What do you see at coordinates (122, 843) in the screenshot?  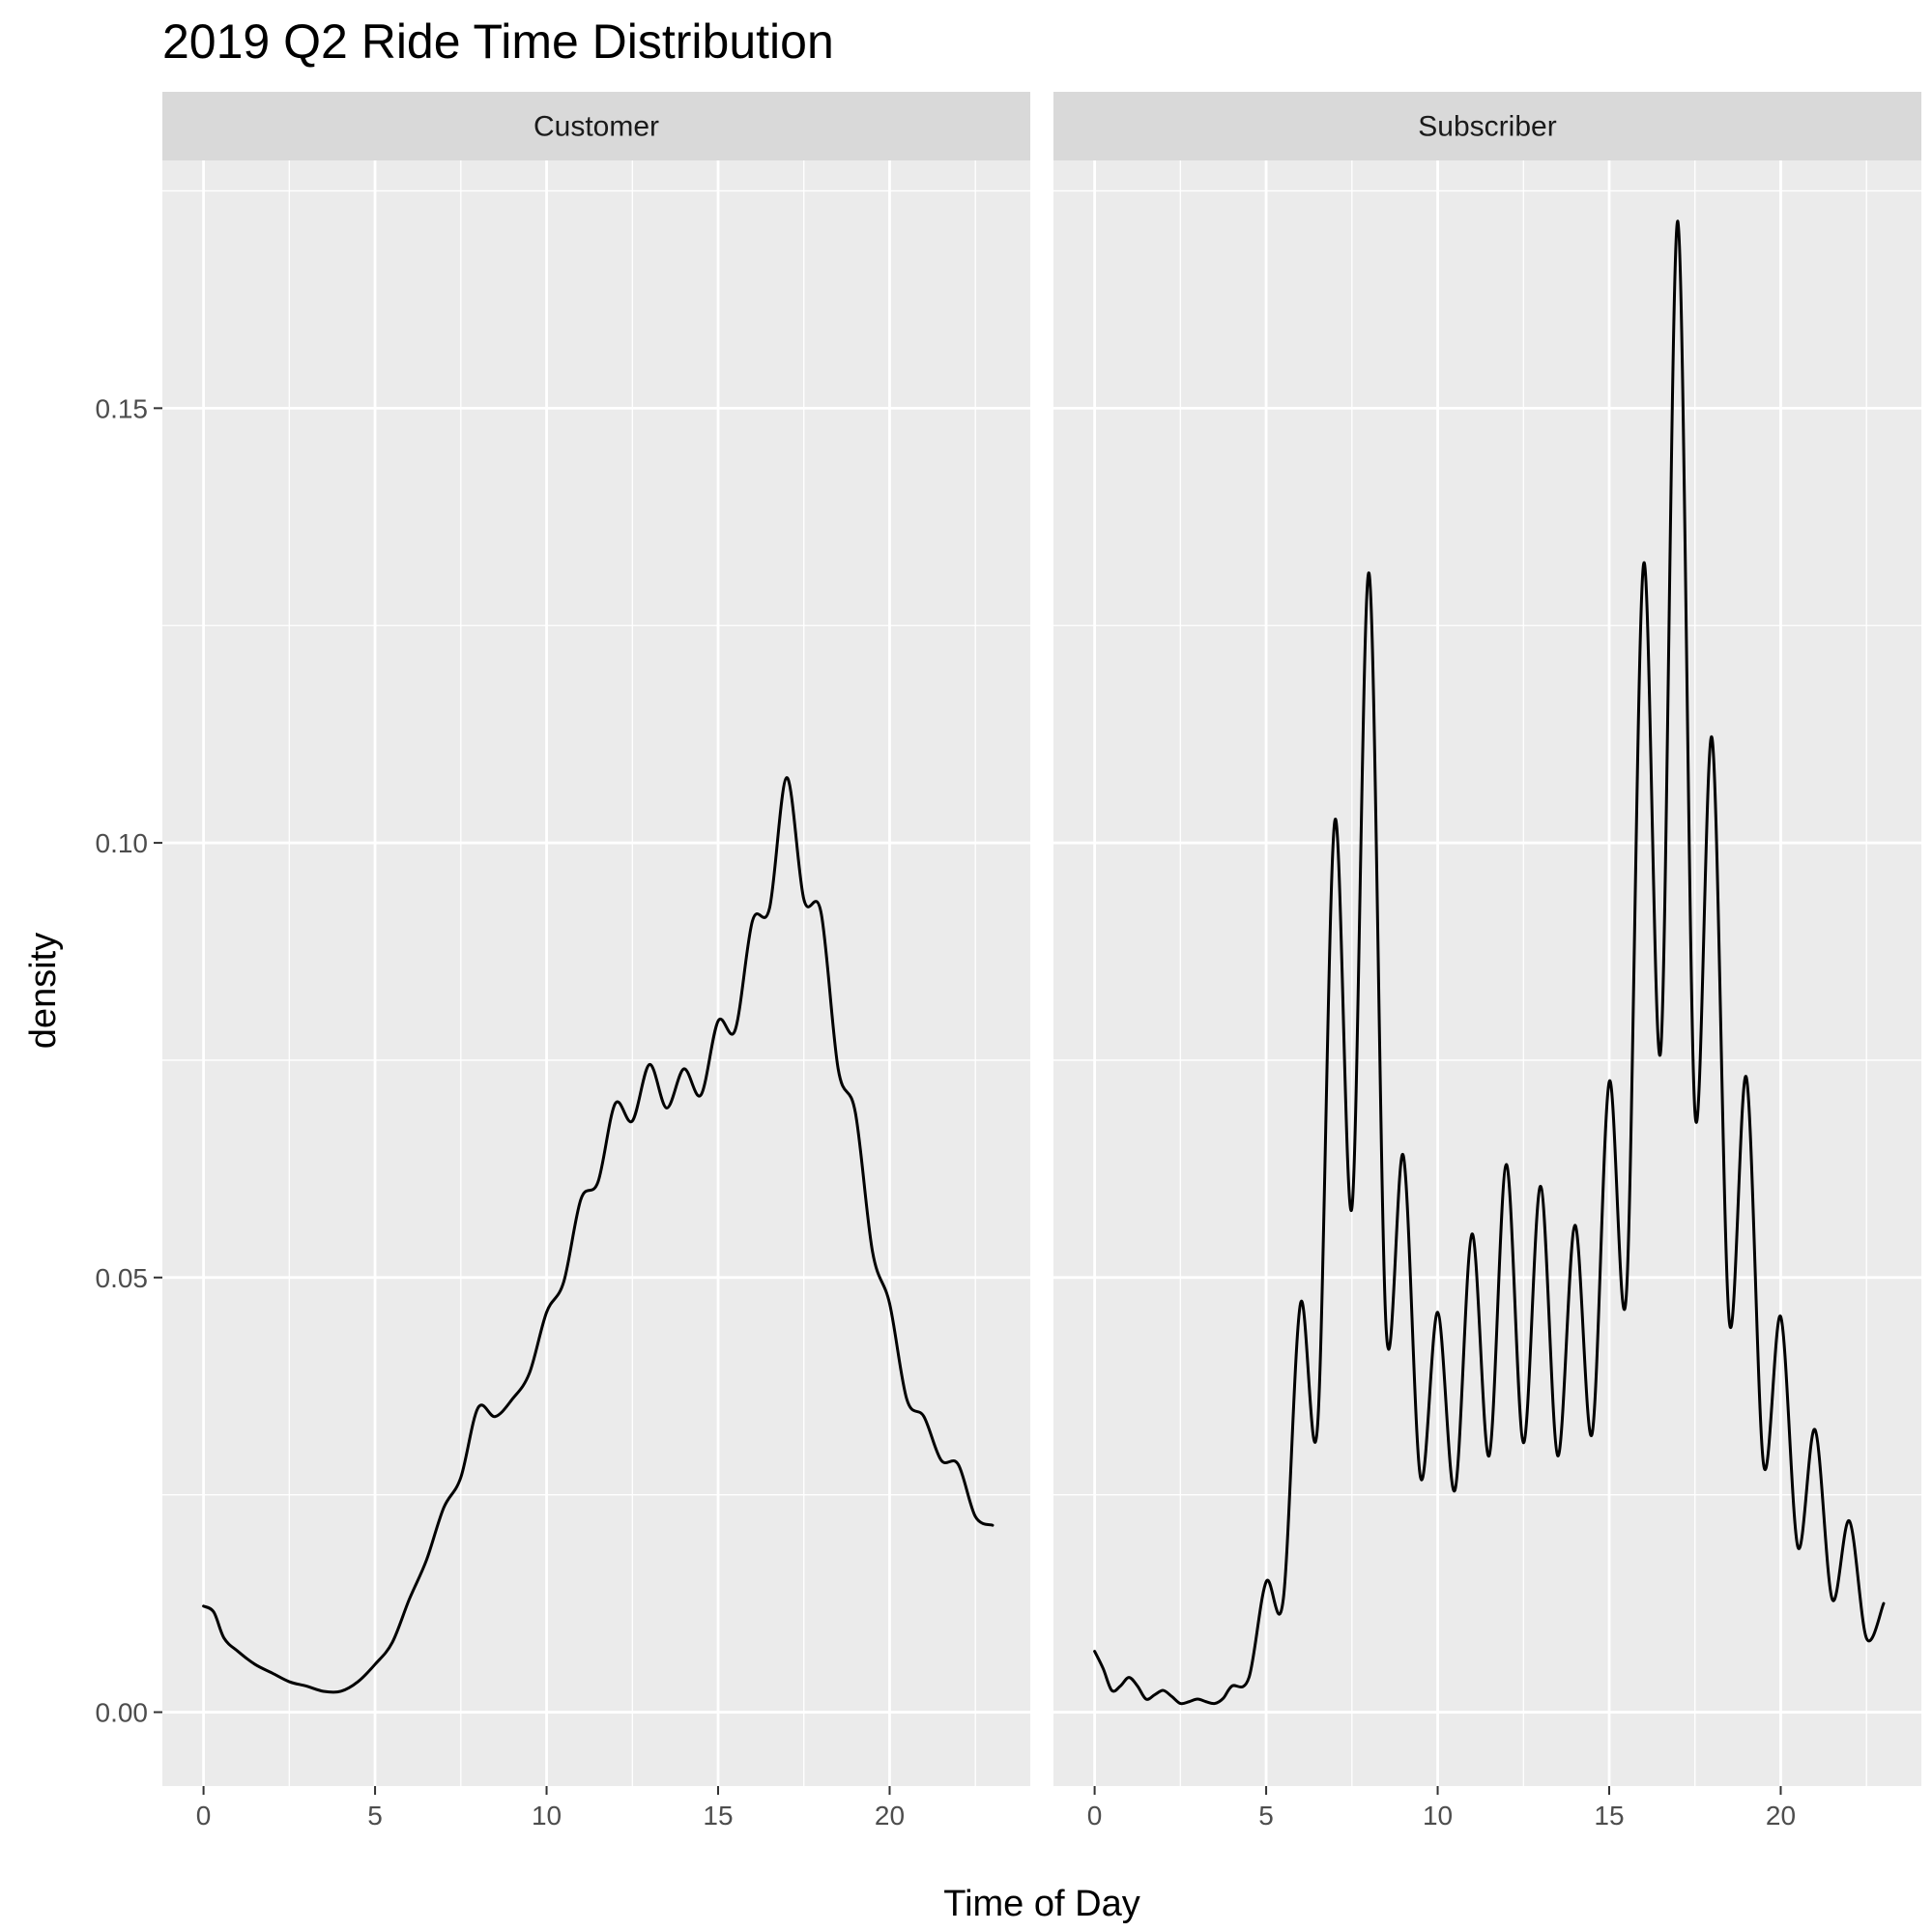 I see `y-tick-label: 0.10` at bounding box center [122, 843].